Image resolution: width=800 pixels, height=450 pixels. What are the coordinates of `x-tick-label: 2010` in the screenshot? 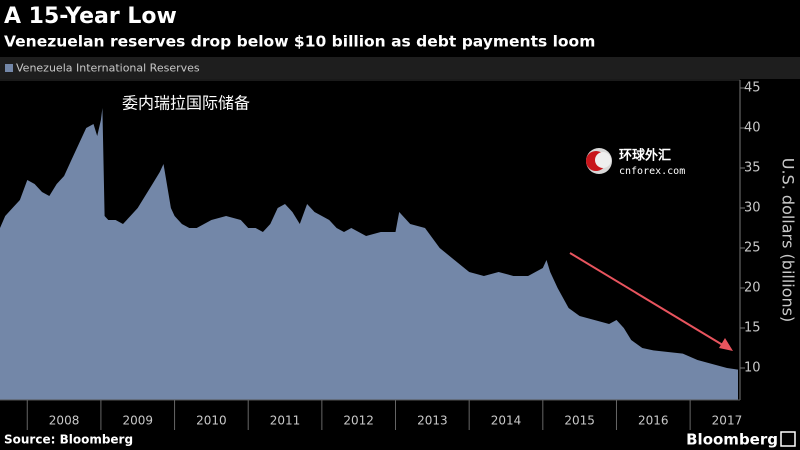 It's located at (211, 421).